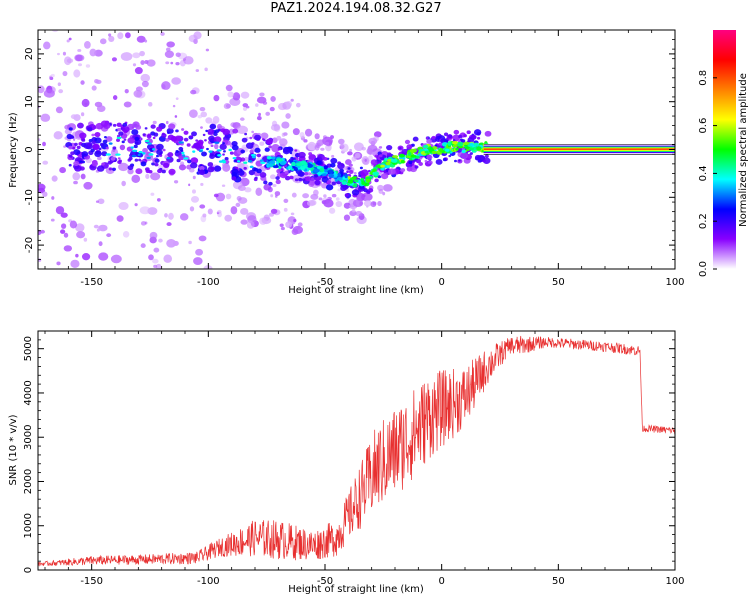  I want to click on colorbar-tick-label: 0.4, so click(703, 173).